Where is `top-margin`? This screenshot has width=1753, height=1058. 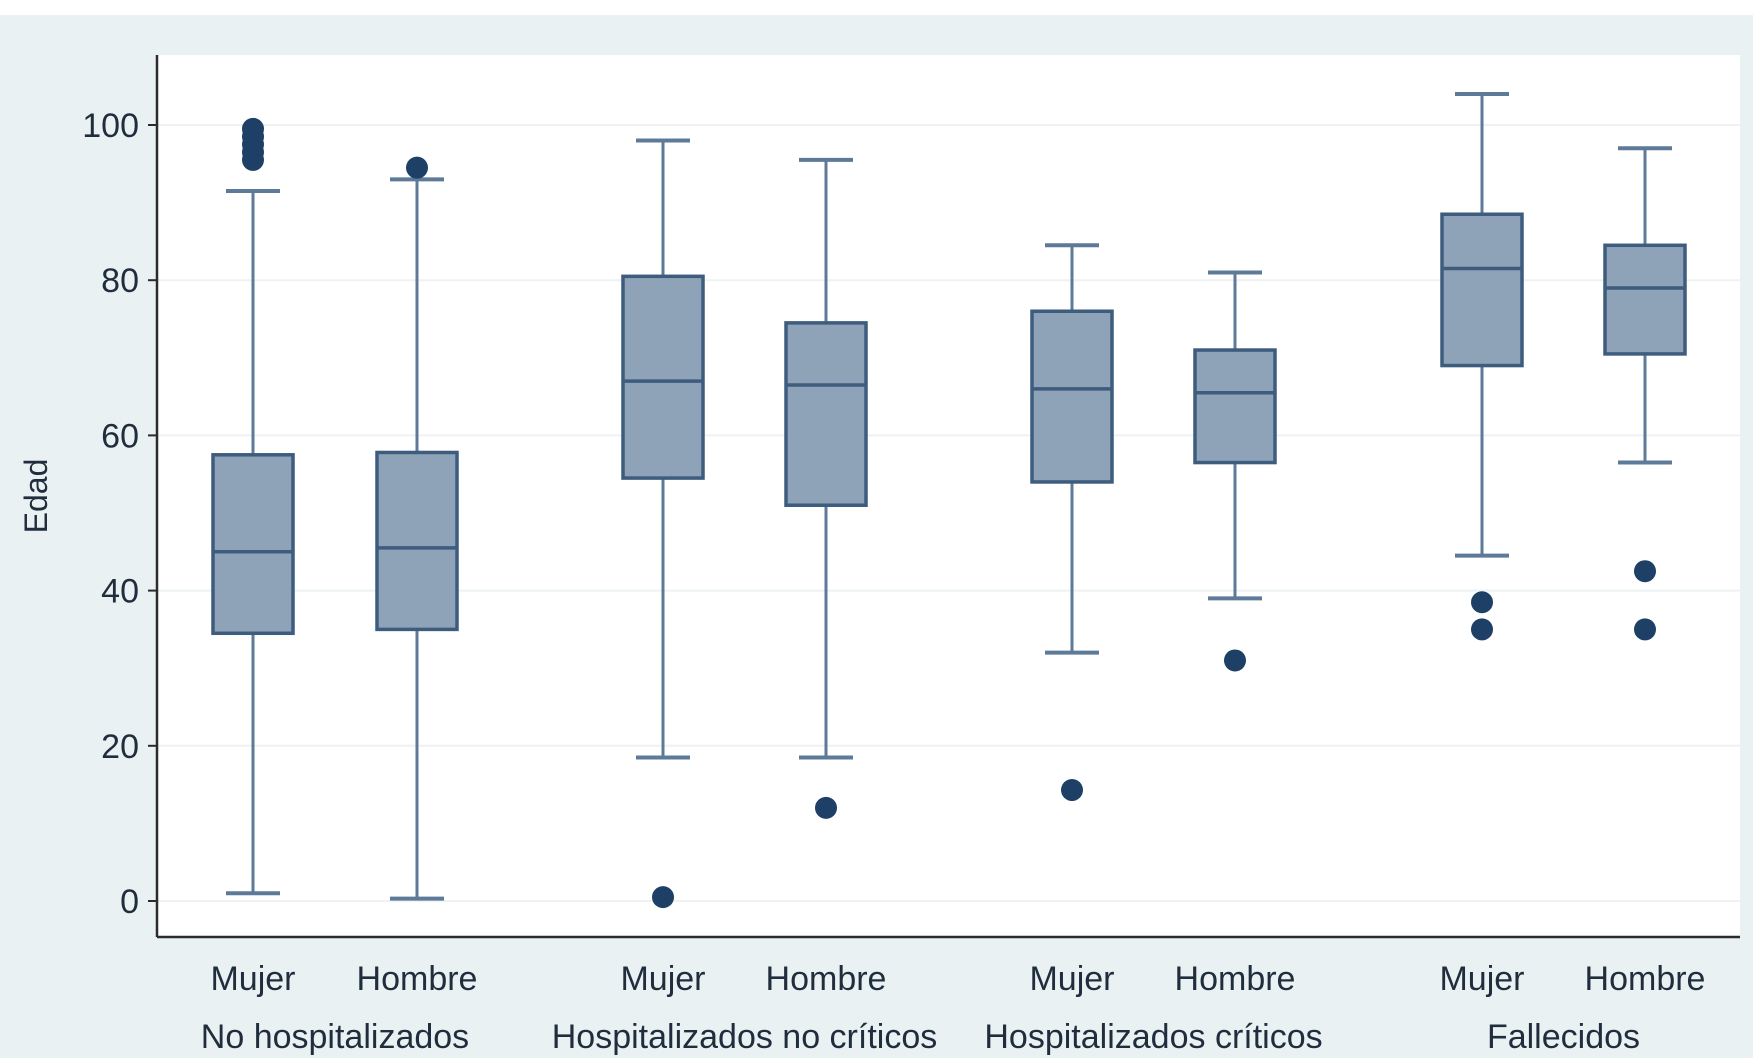
top-margin is located at coordinates (876, 7).